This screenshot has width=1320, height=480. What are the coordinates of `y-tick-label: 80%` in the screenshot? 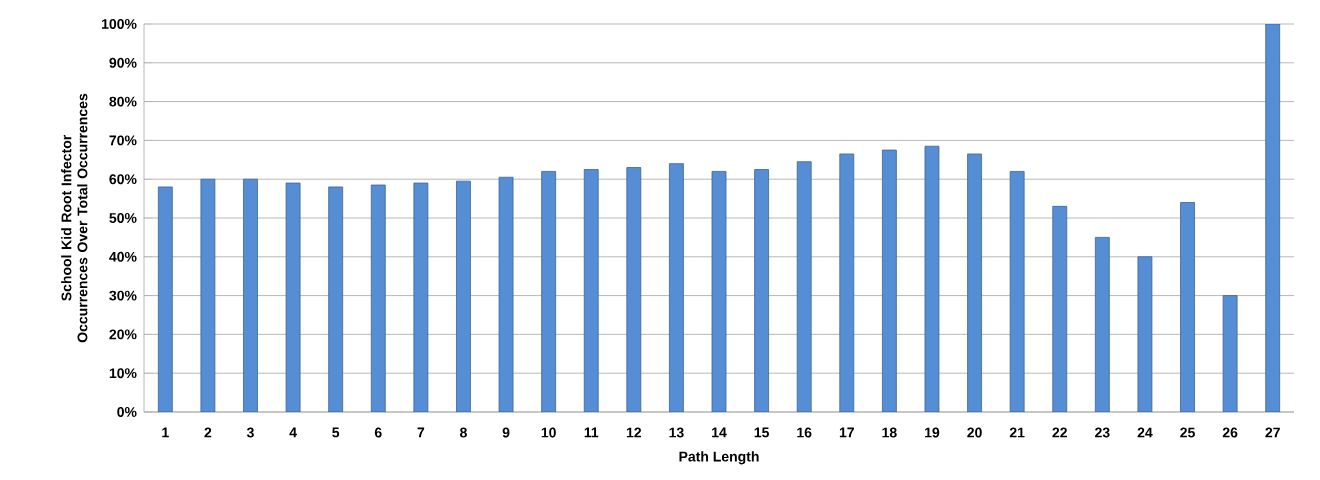 It's located at (123, 101).